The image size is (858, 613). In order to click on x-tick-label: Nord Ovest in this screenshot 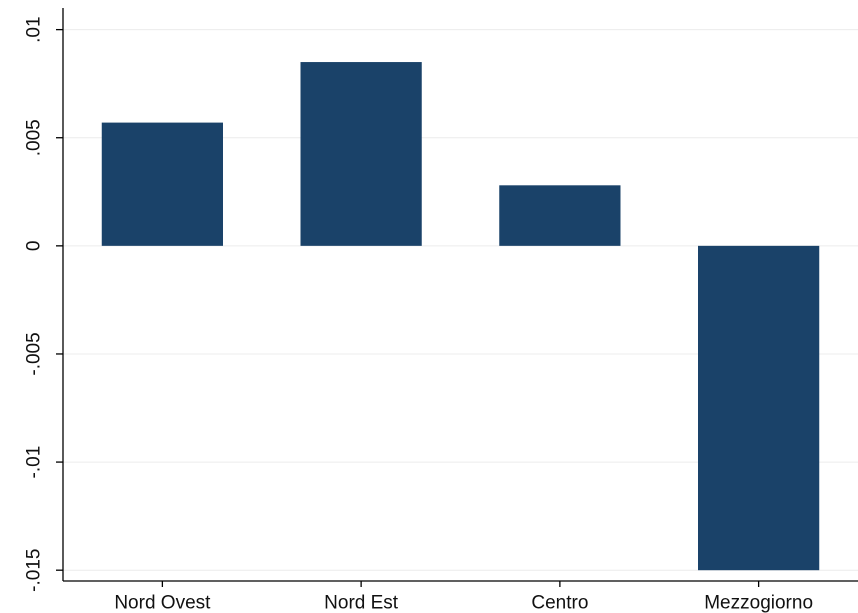, I will do `click(162, 603)`.